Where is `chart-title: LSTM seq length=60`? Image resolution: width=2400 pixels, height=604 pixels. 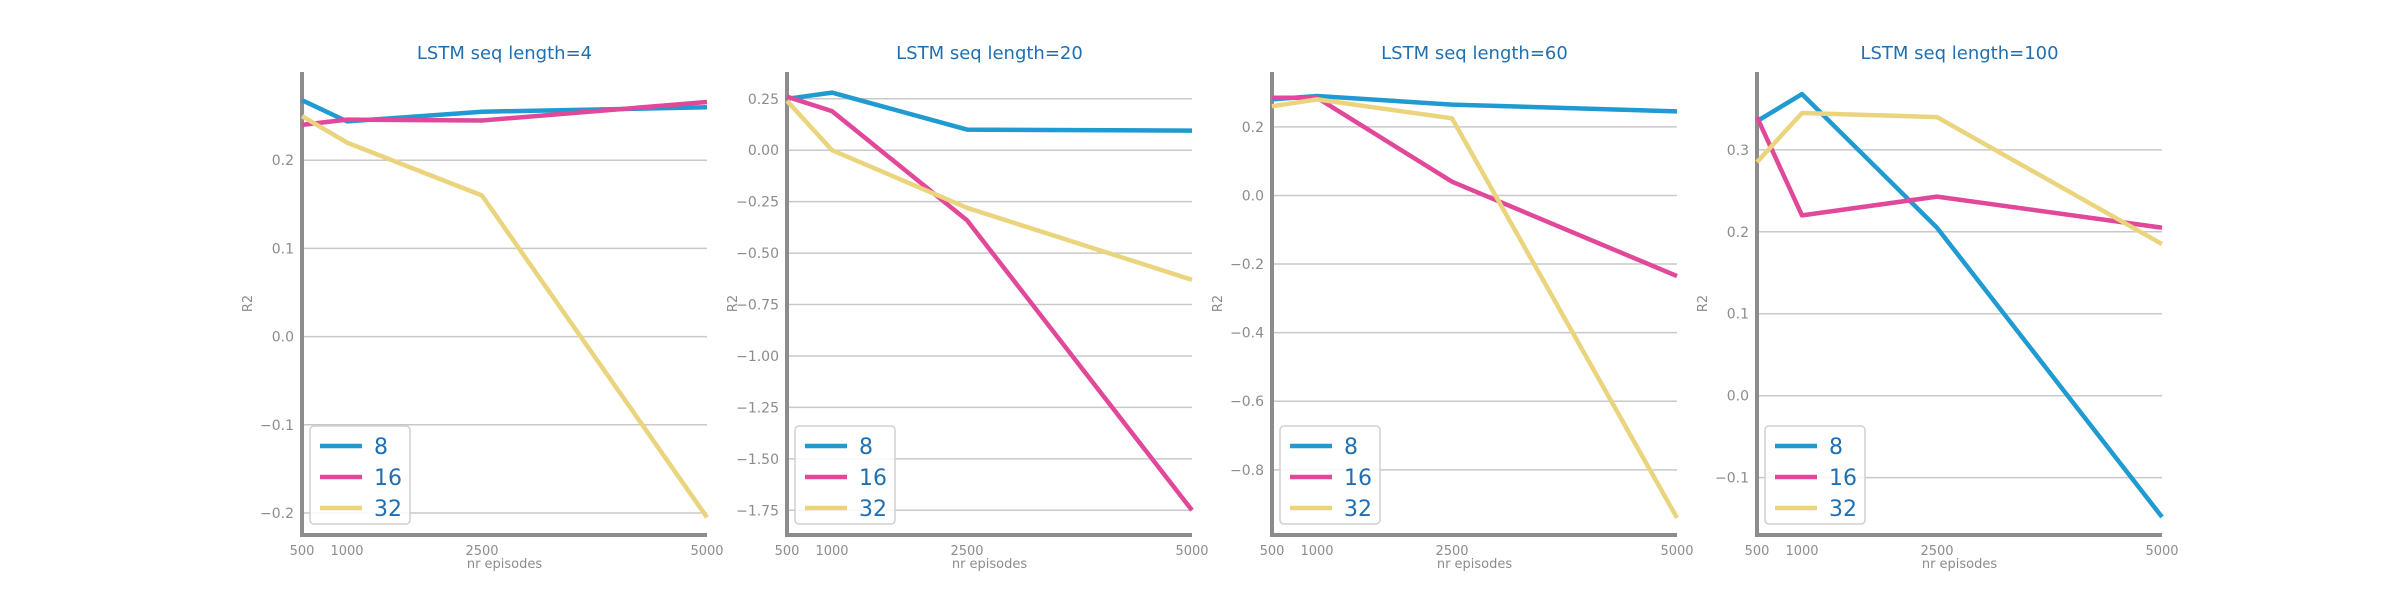 chart-title: LSTM seq length=60 is located at coordinates (1474, 53).